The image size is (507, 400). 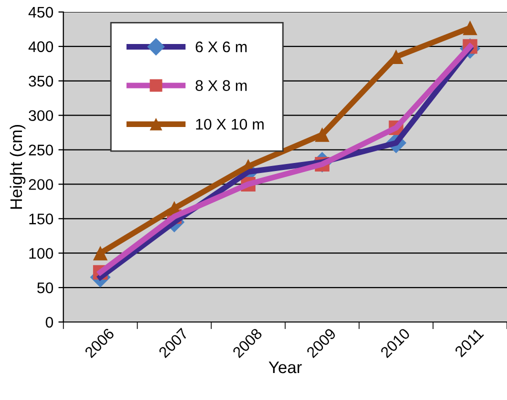 What do you see at coordinates (41, 46) in the screenshot?
I see `y-tick-label: 400` at bounding box center [41, 46].